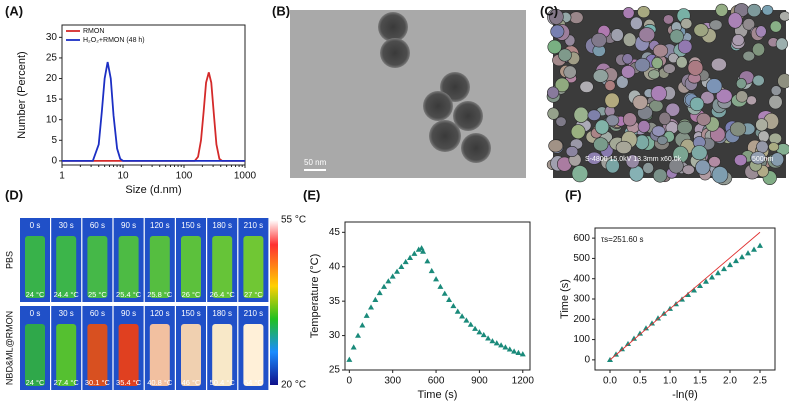 Image resolution: width=789 pixels, height=402 pixels. I want to click on y-tick-label: 35, so click(335, 301).